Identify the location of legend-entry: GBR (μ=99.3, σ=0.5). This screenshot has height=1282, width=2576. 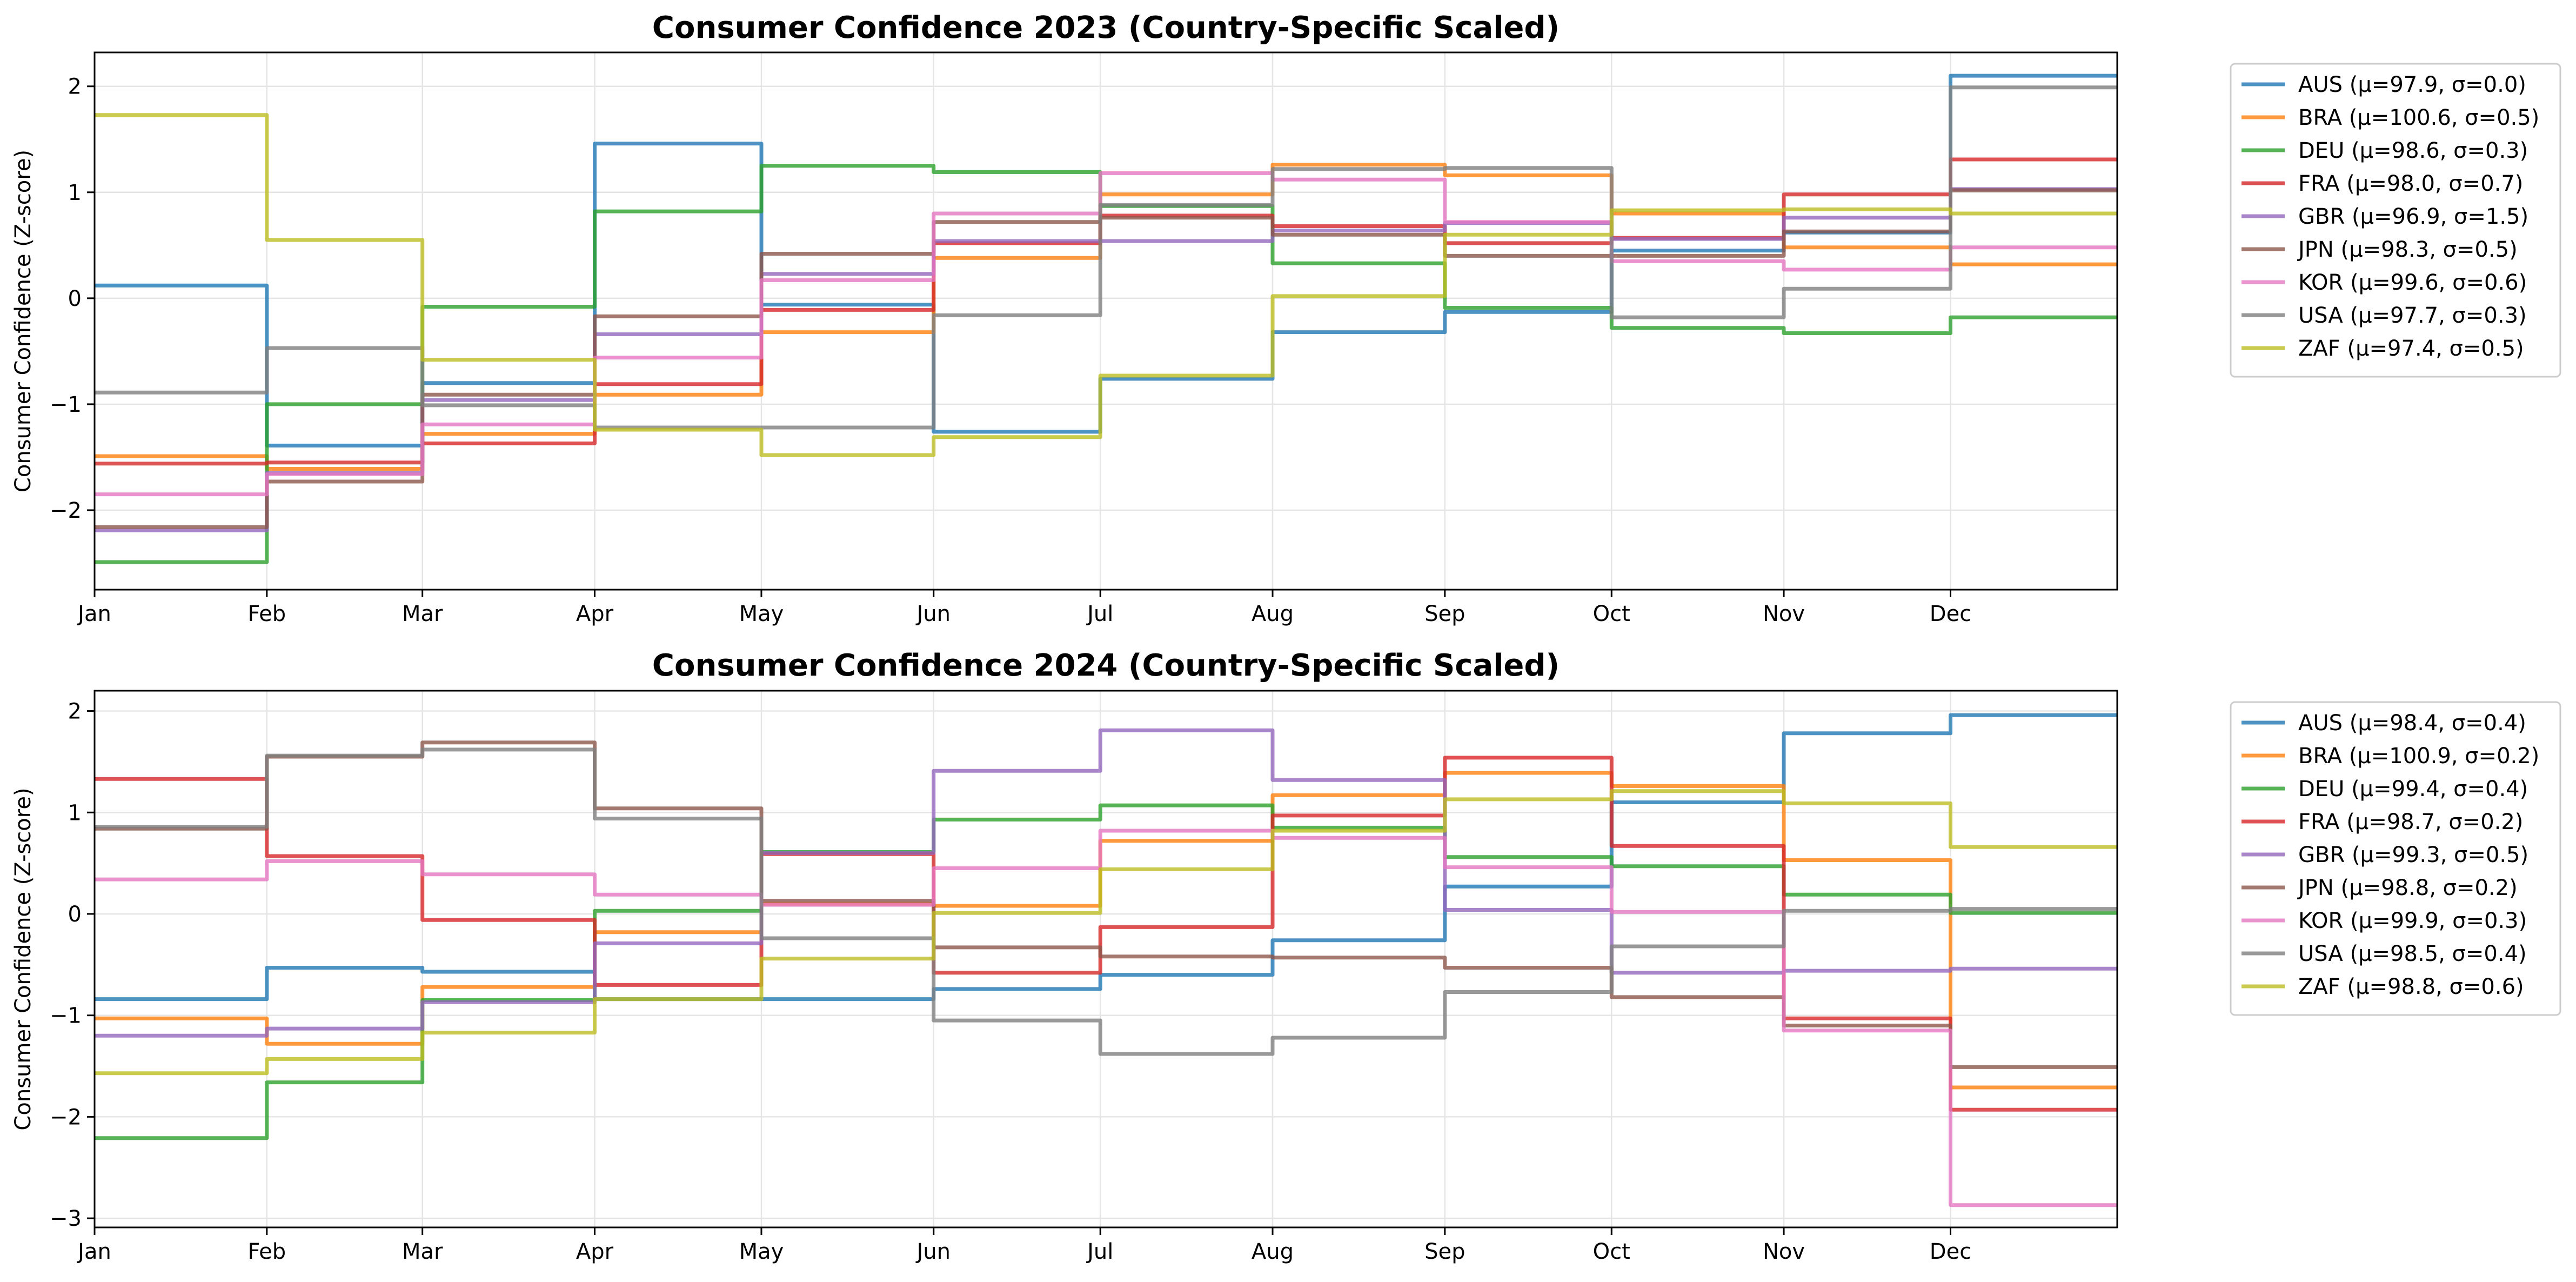
(2413, 855).